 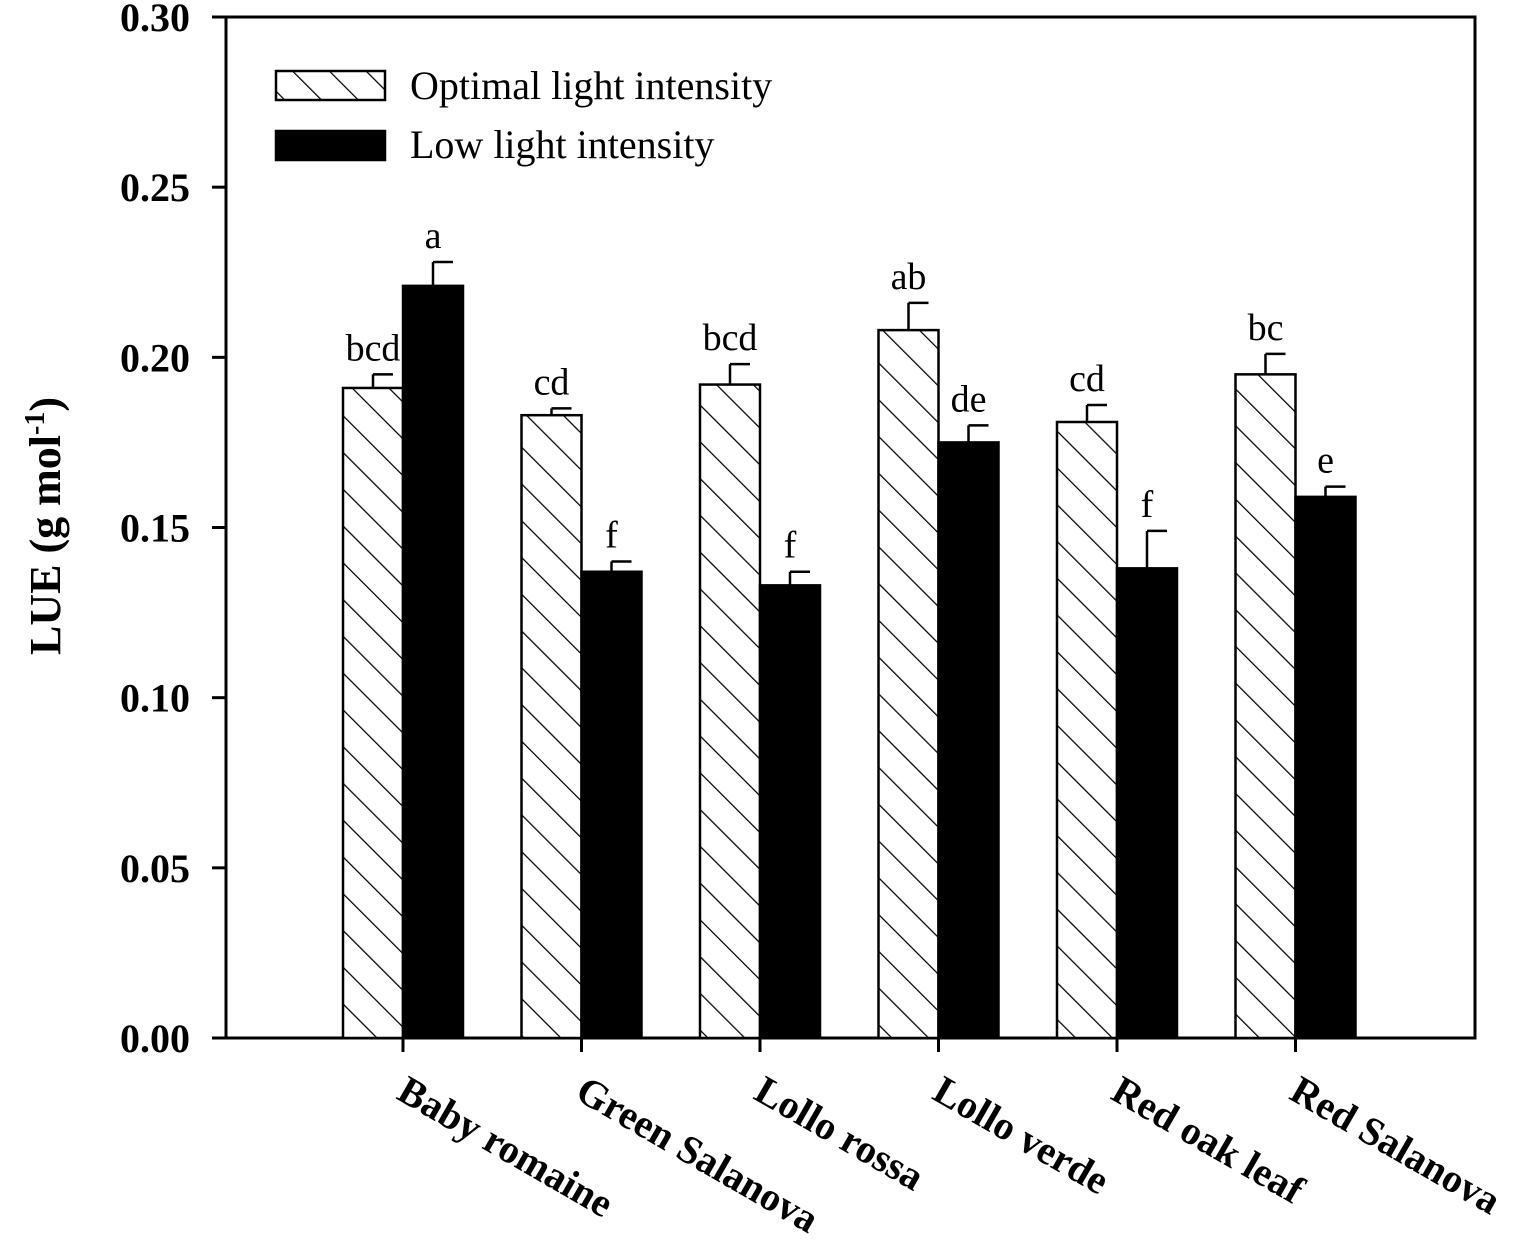 I want to click on y-tick-label: 0.30, so click(x=155, y=20).